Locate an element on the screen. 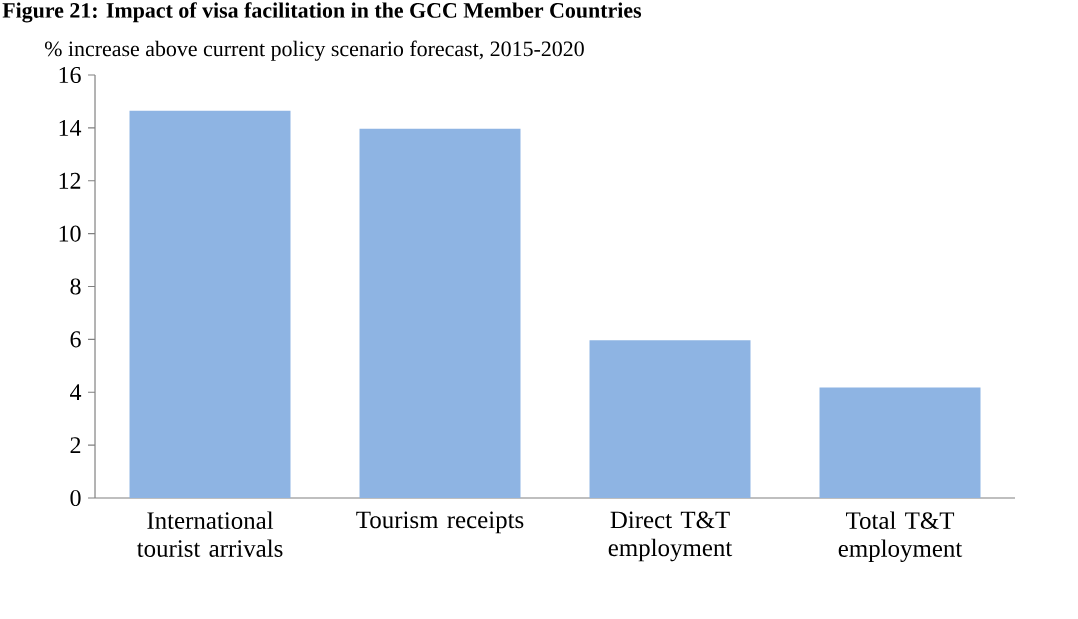 The image size is (1078, 619). y-tick-label: 6 is located at coordinates (75, 339).